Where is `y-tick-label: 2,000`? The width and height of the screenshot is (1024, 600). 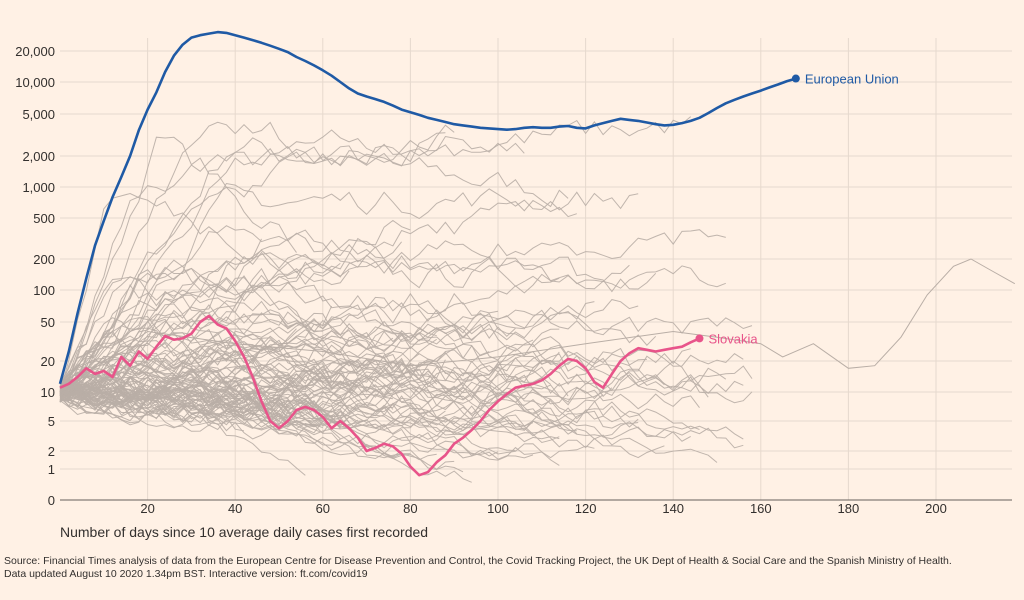 y-tick-label: 2,000 is located at coordinates (38, 156).